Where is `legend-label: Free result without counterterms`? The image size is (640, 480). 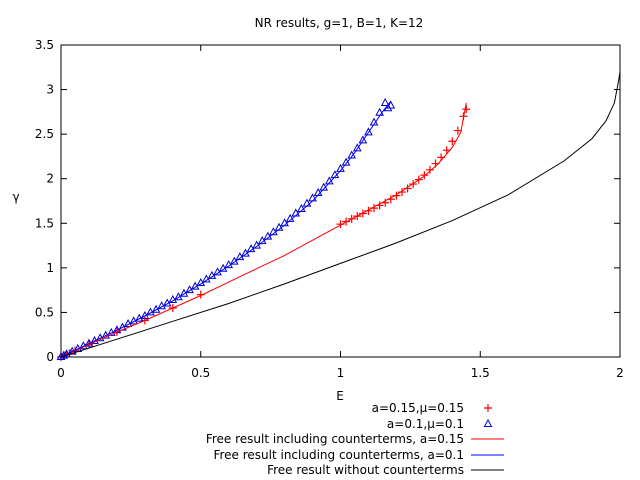 legend-label: Free result without counterterms is located at coordinates (365, 470).